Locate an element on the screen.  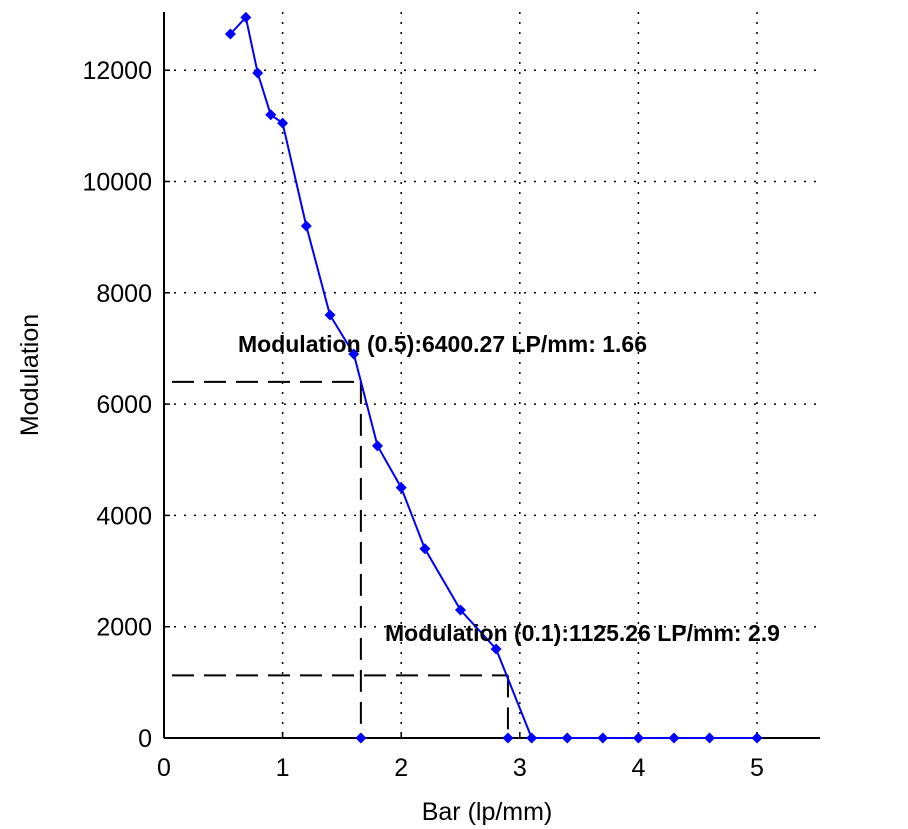
y-tick-label: 4000 is located at coordinates (124, 516).